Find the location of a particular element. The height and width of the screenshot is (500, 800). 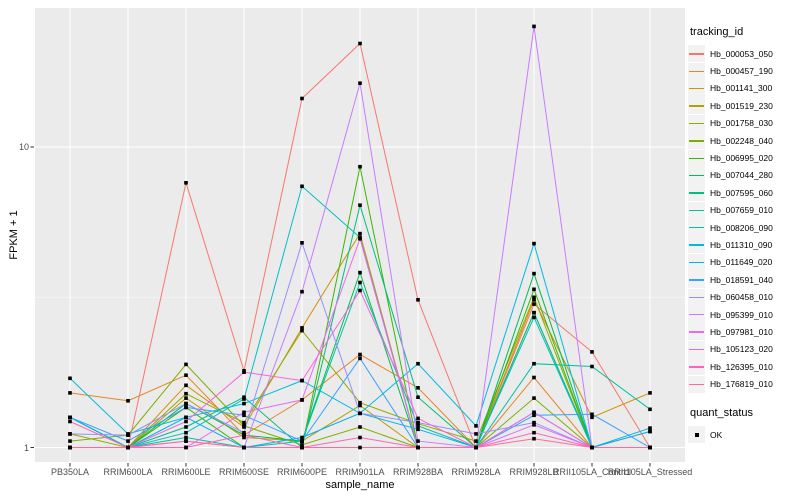

legend-entry-Hb_007595_060: Hb_007595_060 is located at coordinates (744, 193).